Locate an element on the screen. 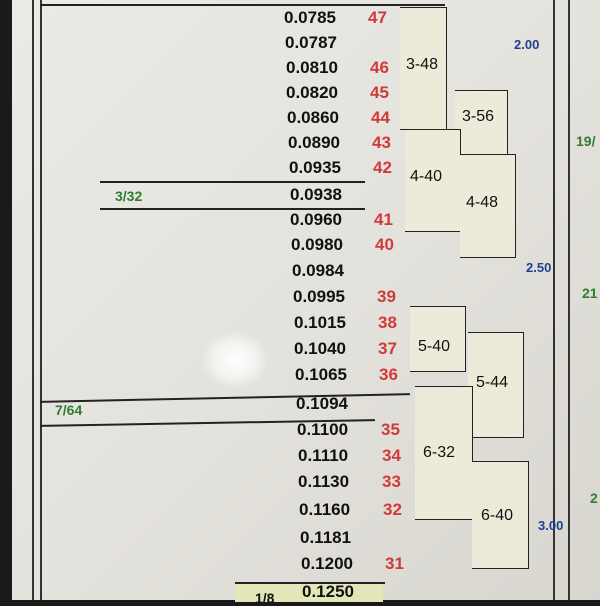 Image resolution: width=600 pixels, height=606 pixels. decimal-size: 0.0960 is located at coordinates (316, 219).